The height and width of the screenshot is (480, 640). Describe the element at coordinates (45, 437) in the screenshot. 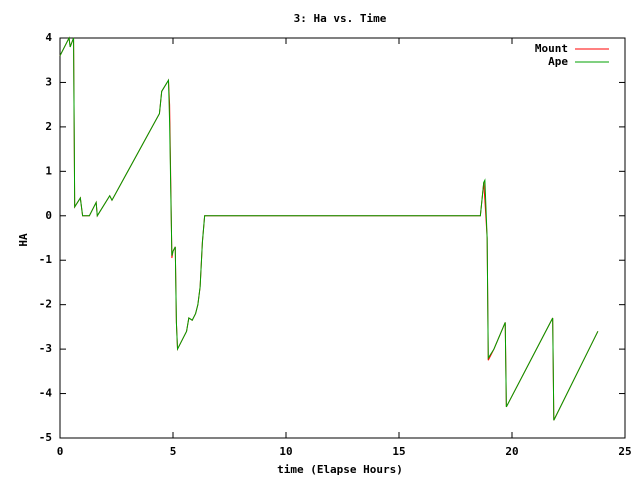

I see `y-tick-label: -5` at that location.